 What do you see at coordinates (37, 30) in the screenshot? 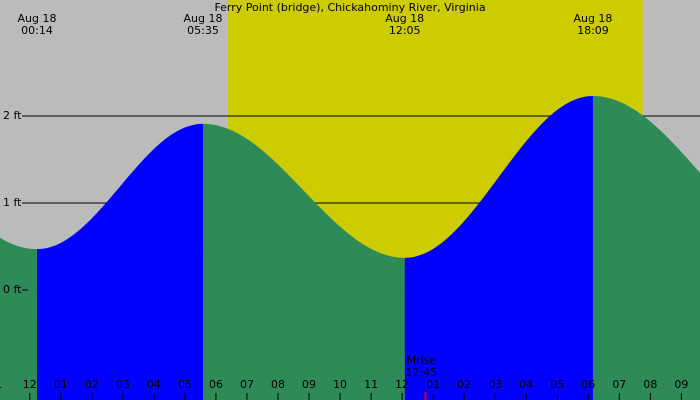
I see `extreme-time: 00:14` at bounding box center [37, 30].